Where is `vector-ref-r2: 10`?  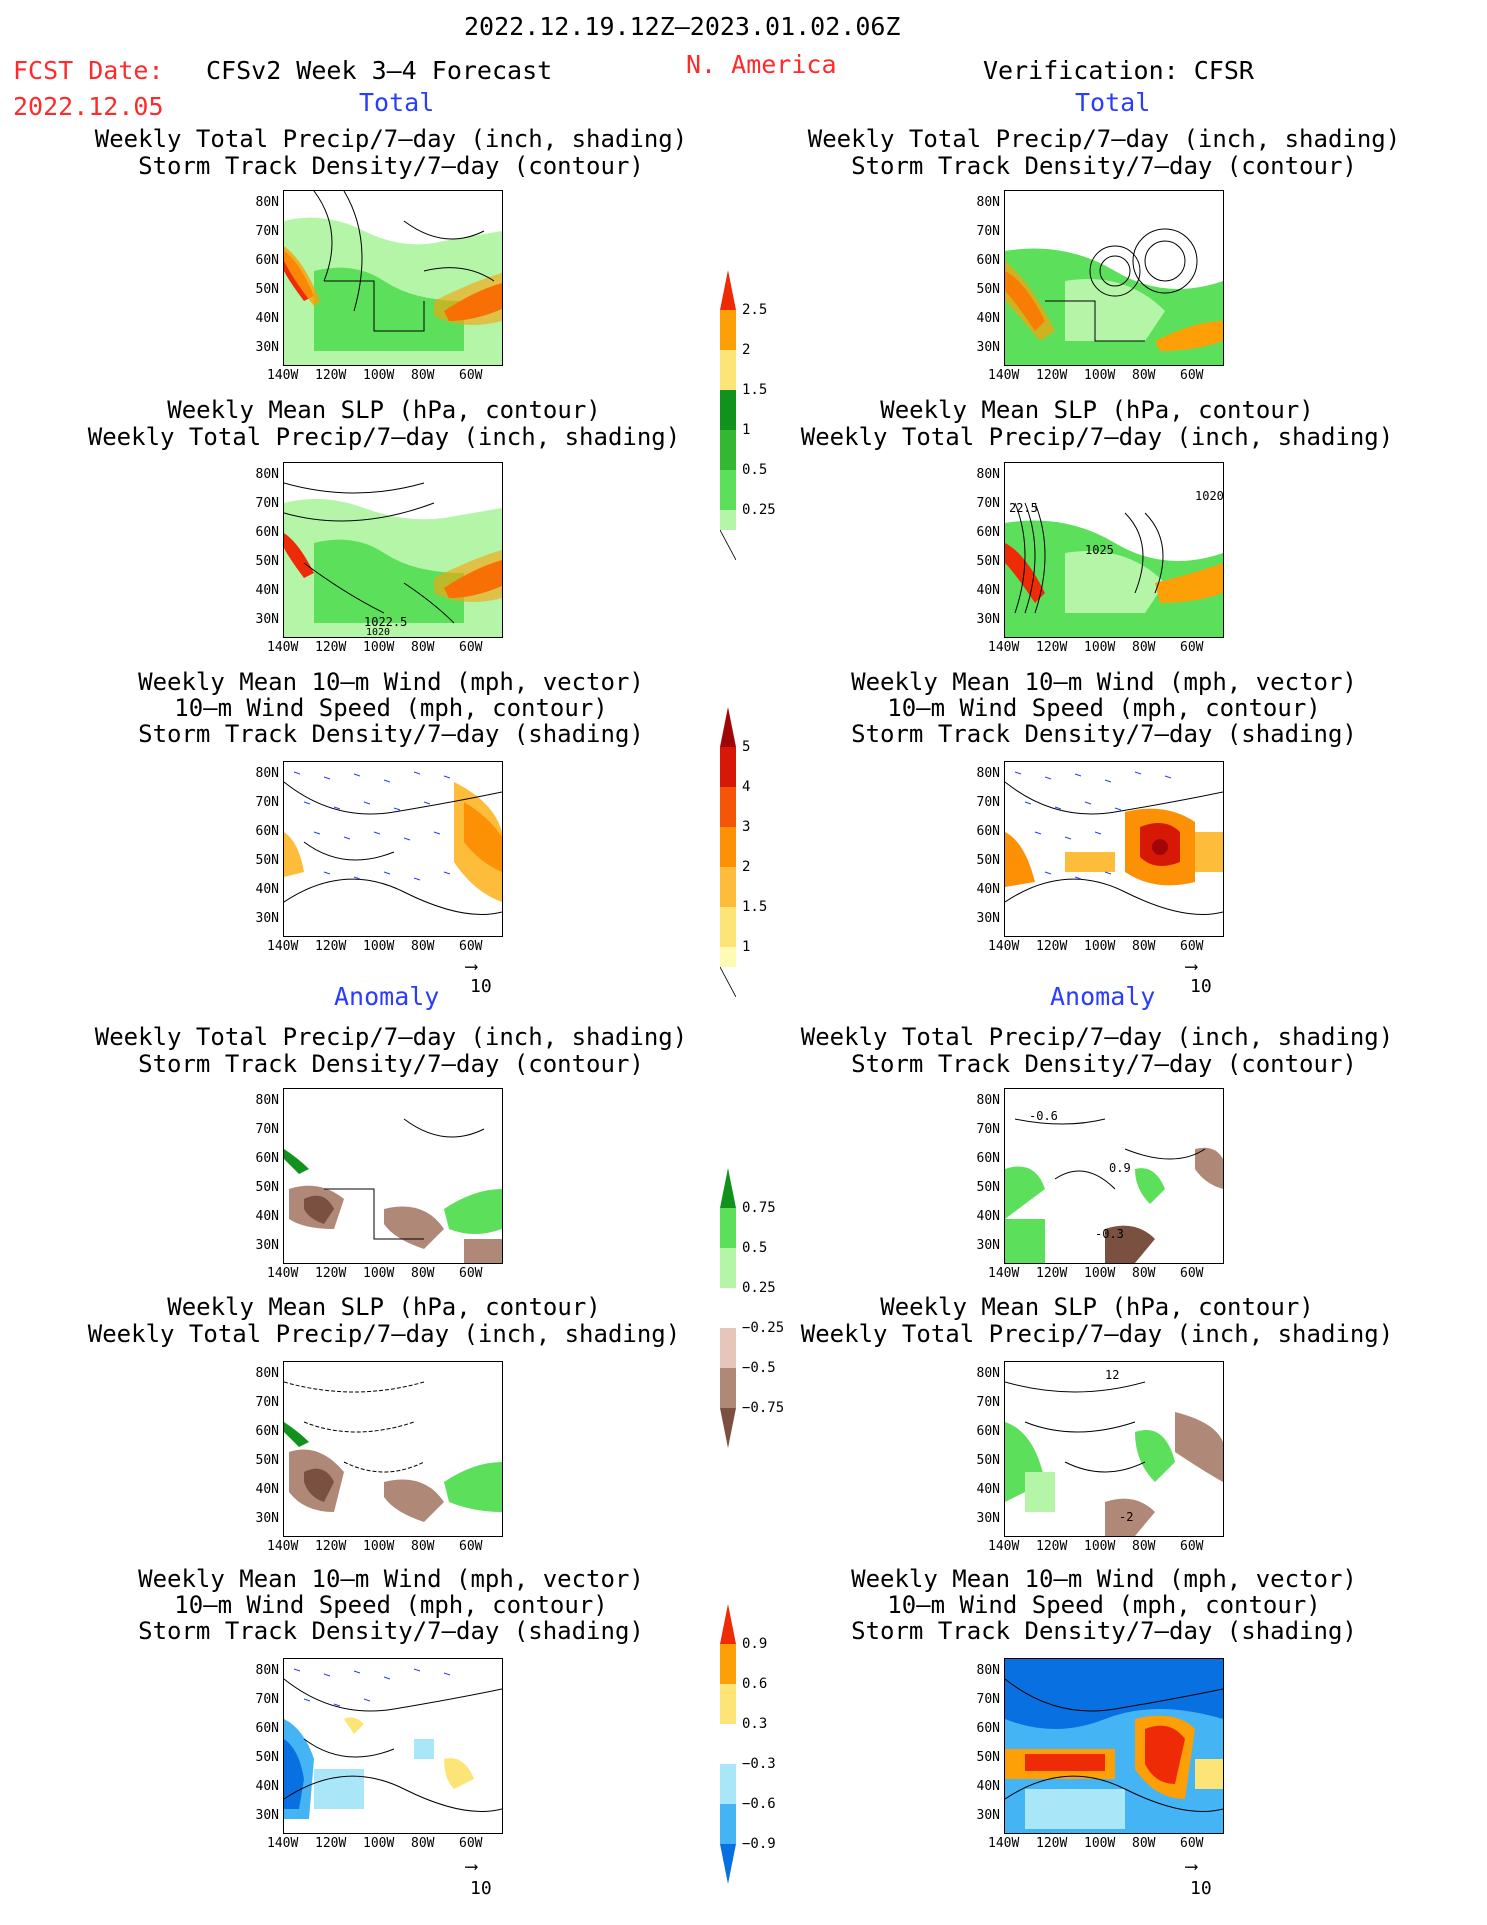
vector-ref-r2: 10 is located at coordinates (1201, 1888).